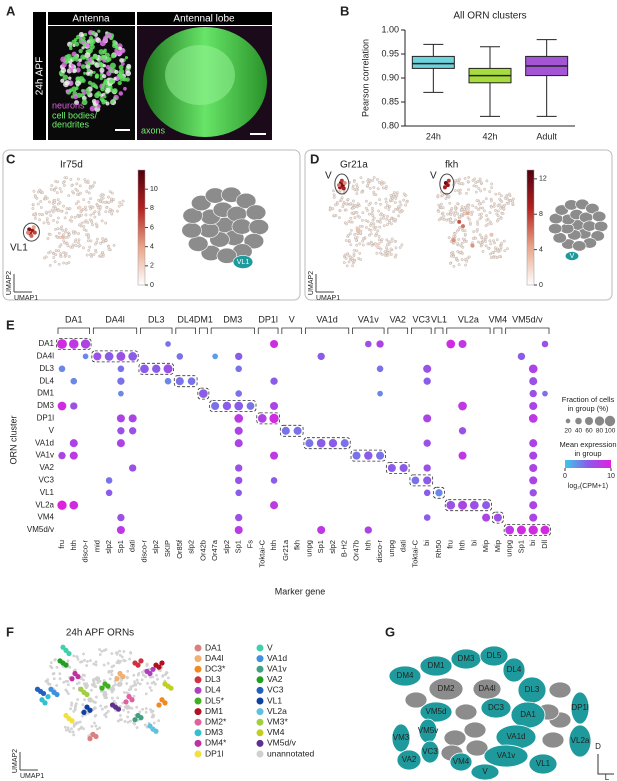  What do you see at coordinates (91, 19) in the screenshot?
I see `image-title: Antenna` at bounding box center [91, 19].